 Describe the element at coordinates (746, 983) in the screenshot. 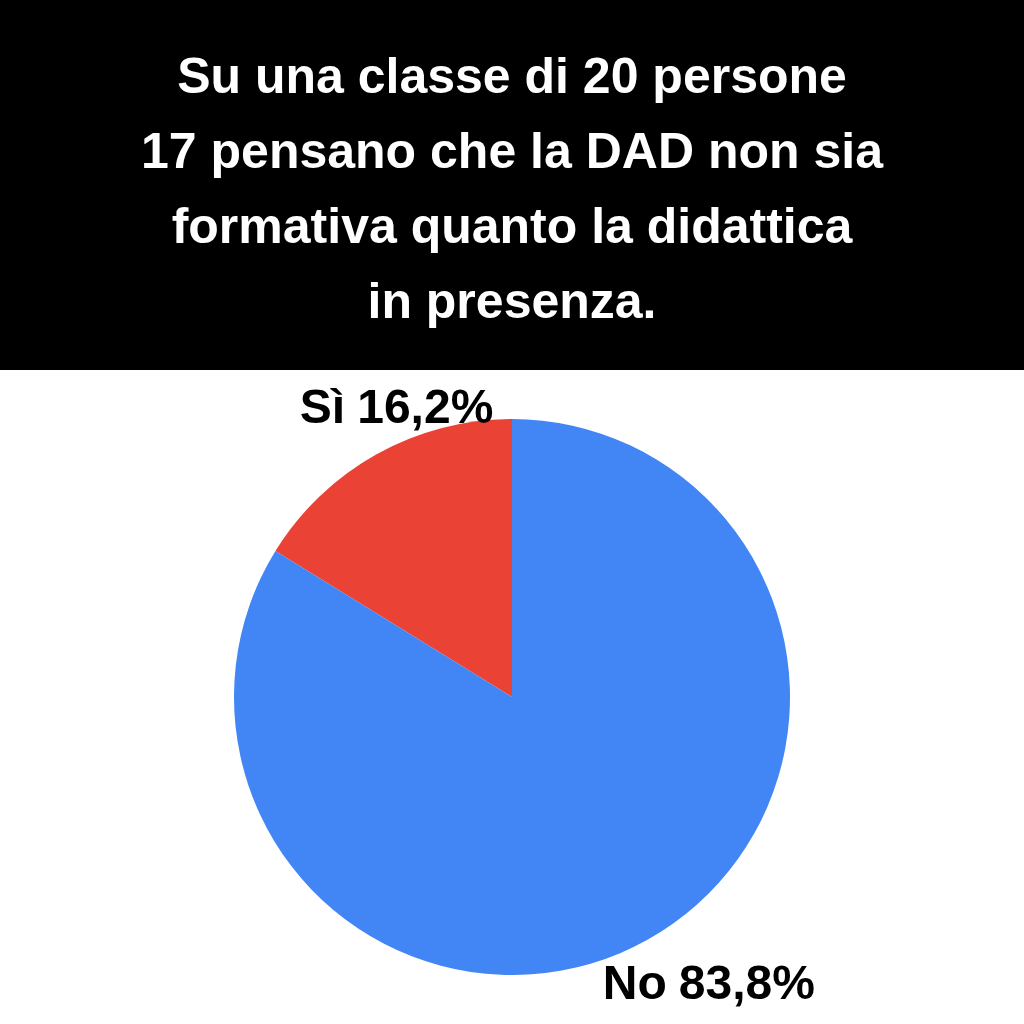

I see `data-label: 83,8%` at that location.